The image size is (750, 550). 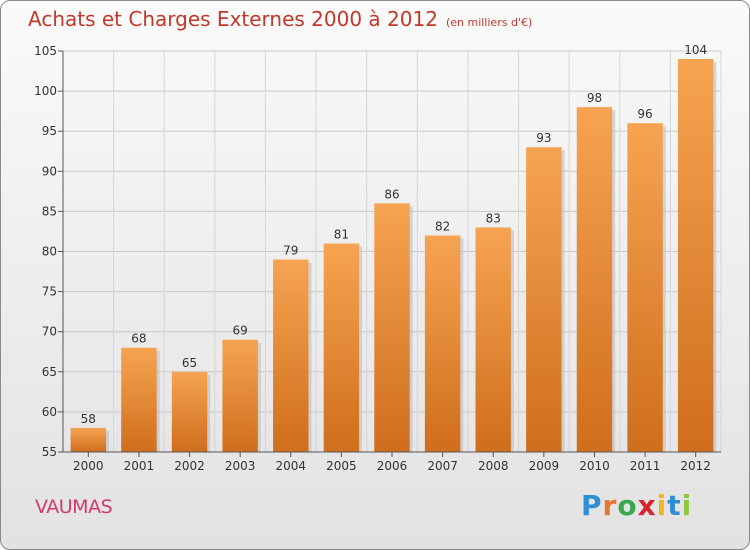 What do you see at coordinates (594, 98) in the screenshot?
I see `value-label: 98` at bounding box center [594, 98].